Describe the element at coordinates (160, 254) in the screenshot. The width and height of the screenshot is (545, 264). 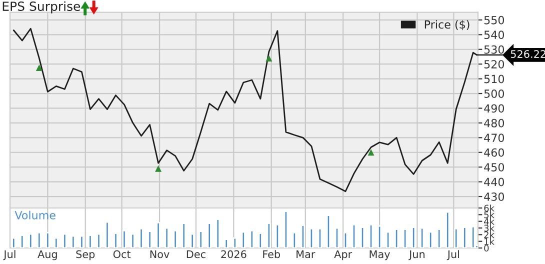
I see `x-tick-label: Nov` at that location.